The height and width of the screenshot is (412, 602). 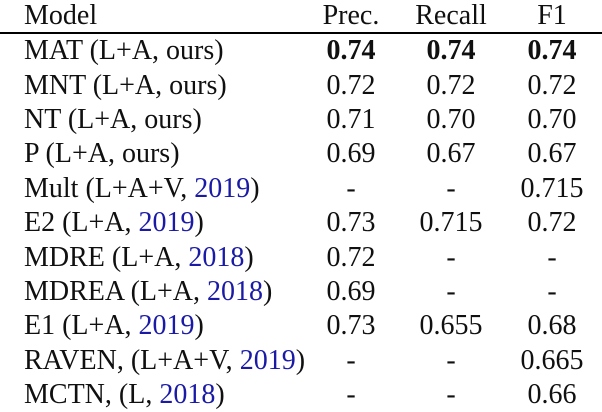 I want to click on table-header: Model Prec. Recall F1, so click(x=301, y=17).